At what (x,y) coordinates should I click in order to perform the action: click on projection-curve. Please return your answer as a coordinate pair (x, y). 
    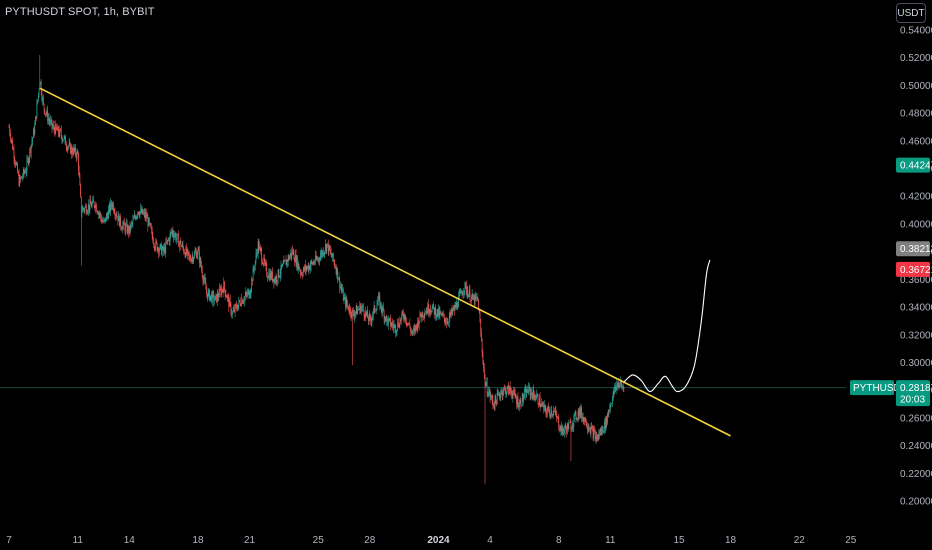
    Looking at the image, I should click on (667, 326).